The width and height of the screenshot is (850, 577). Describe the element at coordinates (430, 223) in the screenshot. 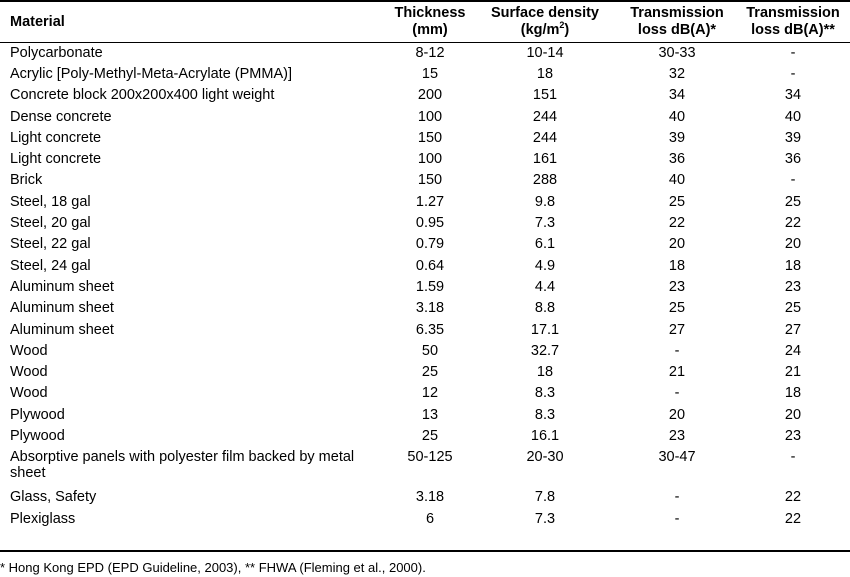

I see `cell-thickness: 0.95` at that location.